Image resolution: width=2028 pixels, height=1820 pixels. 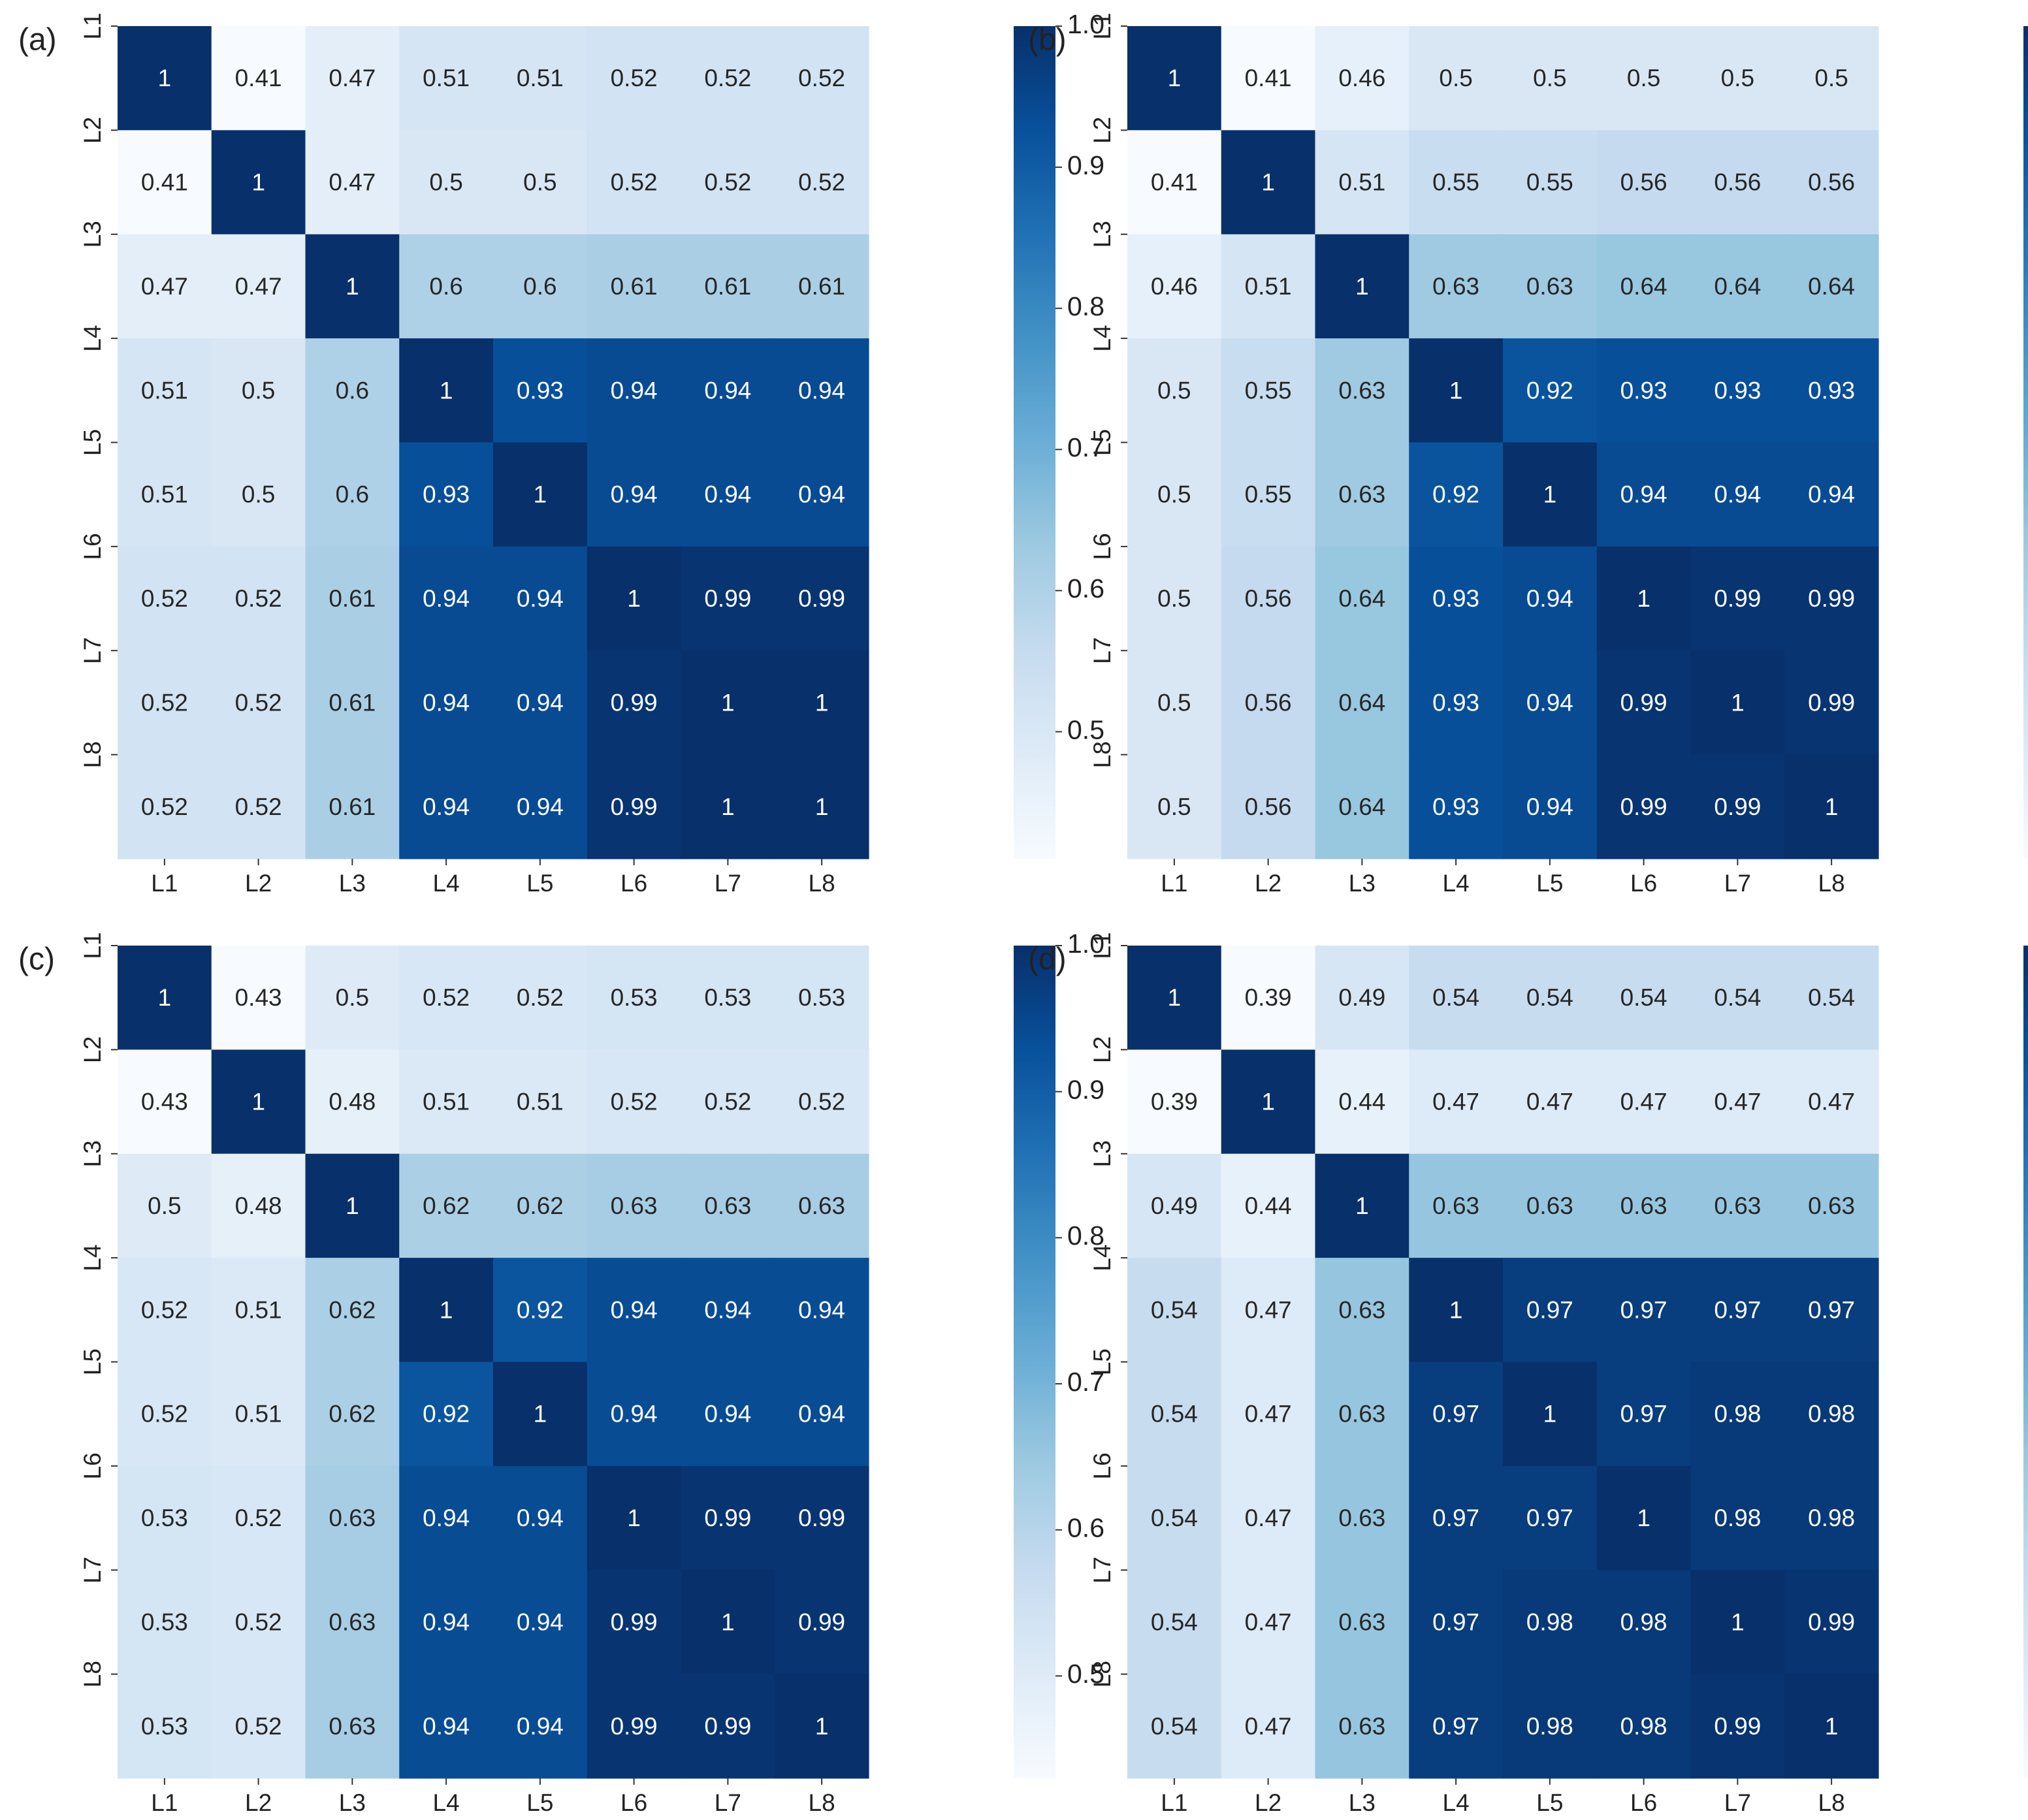 What do you see at coordinates (92, 1674) in the screenshot?
I see `y-tick-label: L8` at bounding box center [92, 1674].